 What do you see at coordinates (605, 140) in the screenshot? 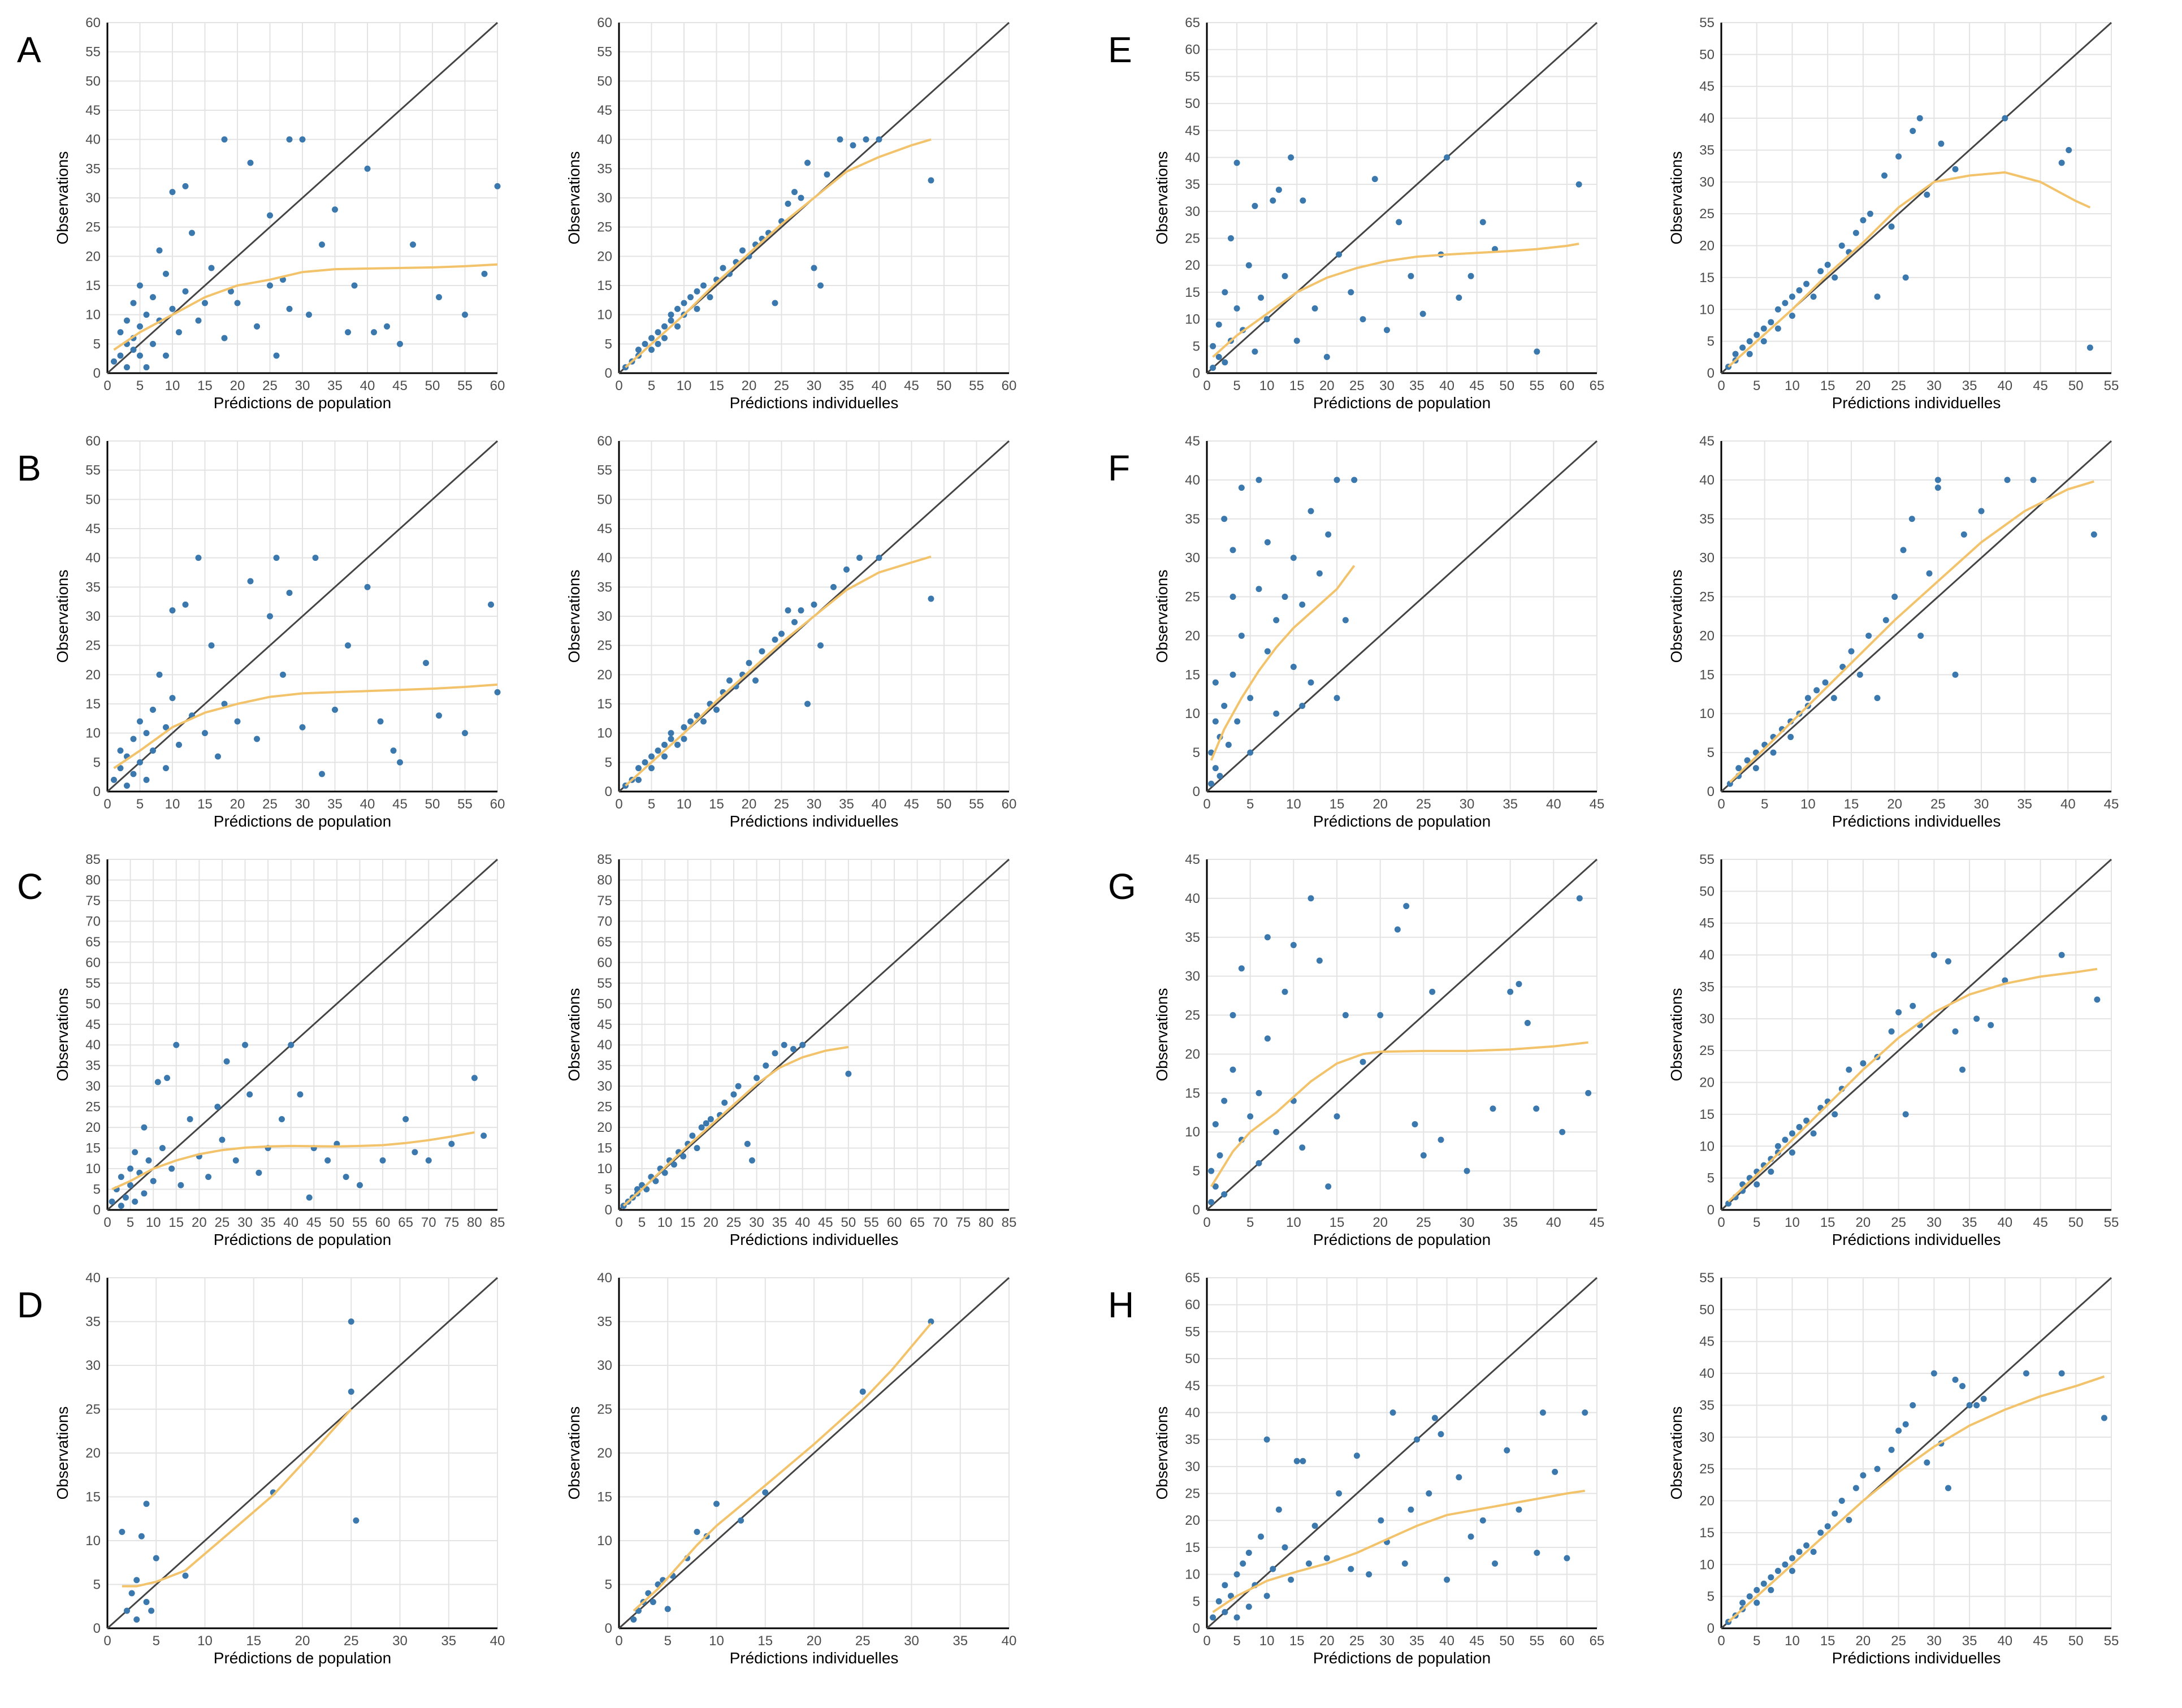
I see `y-tick-label: 40` at bounding box center [605, 140].